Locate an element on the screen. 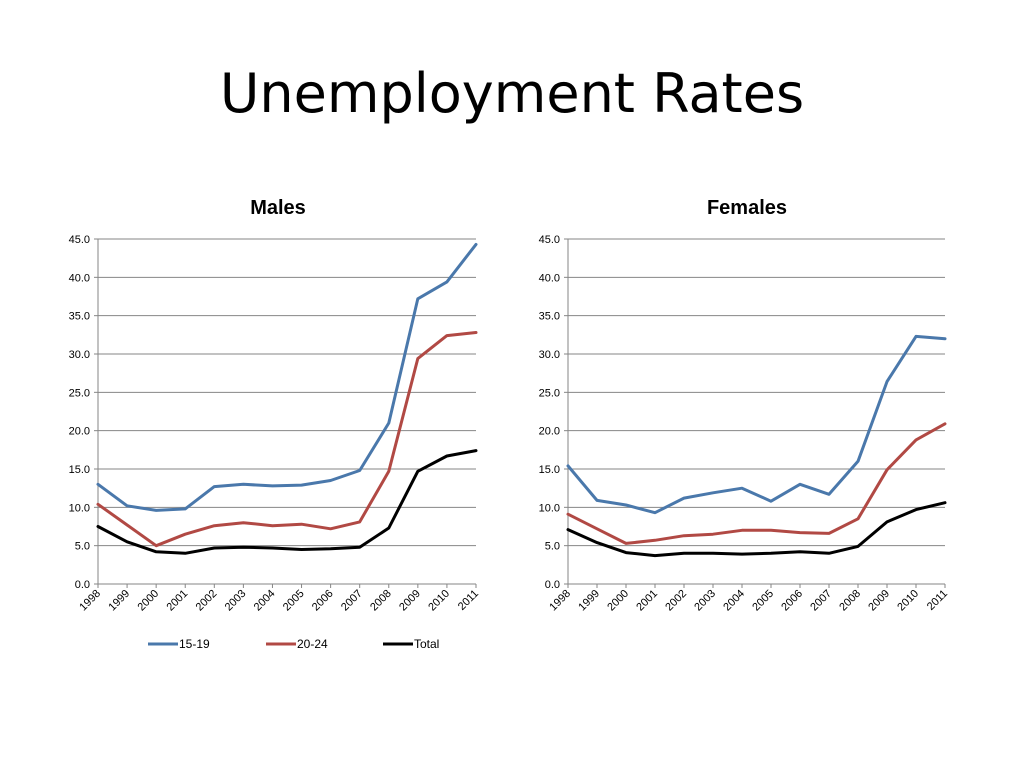 This screenshot has width=1024, height=768. males-y-tick-label: 25.0 is located at coordinates (79, 393).